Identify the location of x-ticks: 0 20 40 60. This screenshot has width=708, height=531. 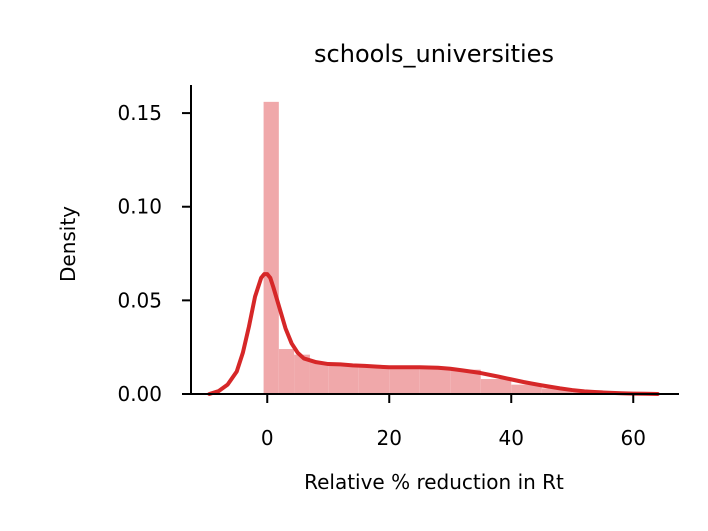
(453, 422).